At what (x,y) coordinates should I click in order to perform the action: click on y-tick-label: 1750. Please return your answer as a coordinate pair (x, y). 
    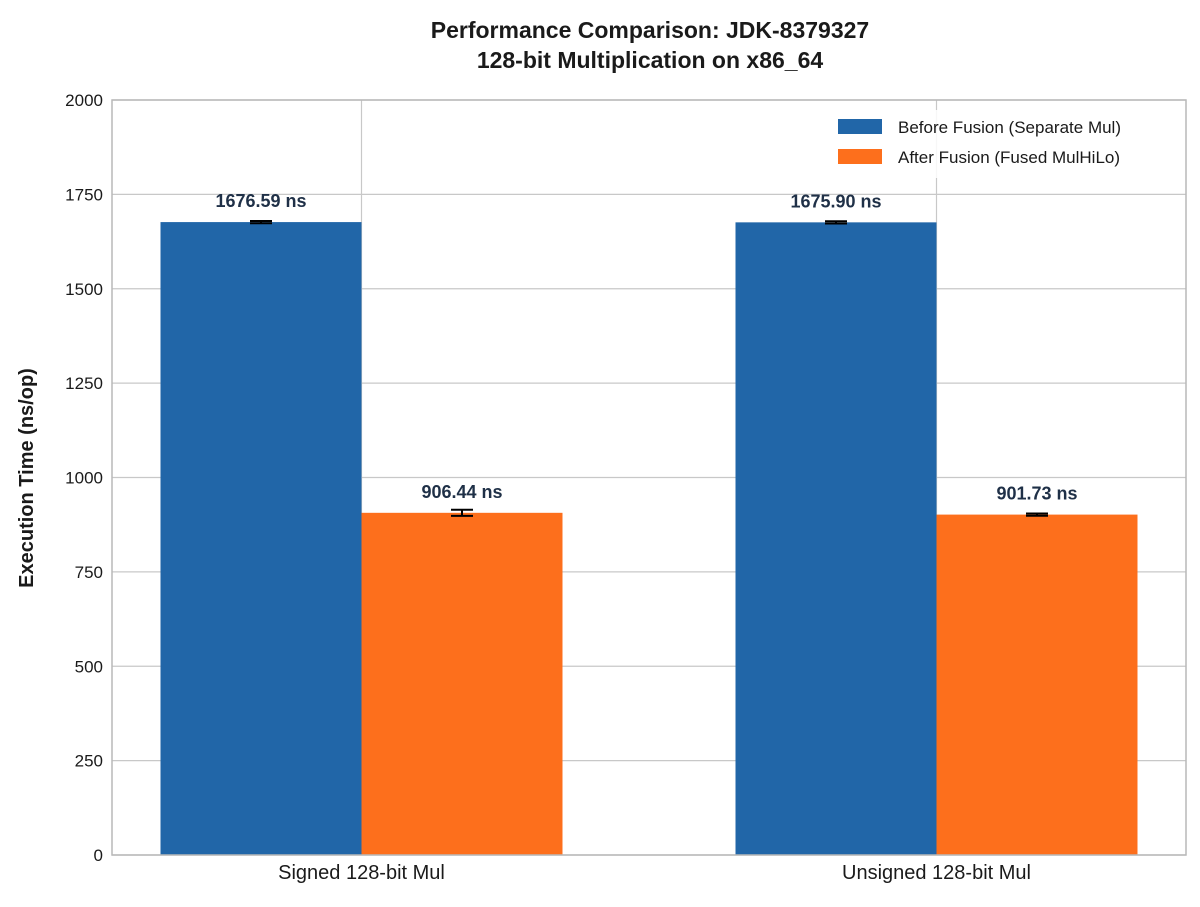
    Looking at the image, I should click on (84, 194).